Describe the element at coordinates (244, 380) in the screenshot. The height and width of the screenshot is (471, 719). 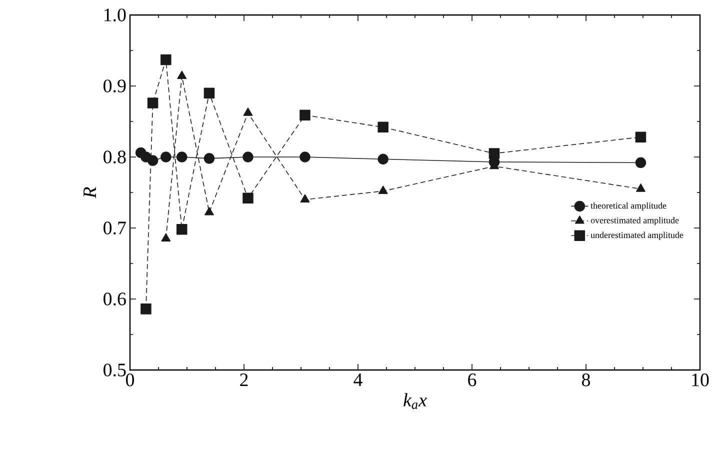
I see `x-tick-label: 2` at that location.